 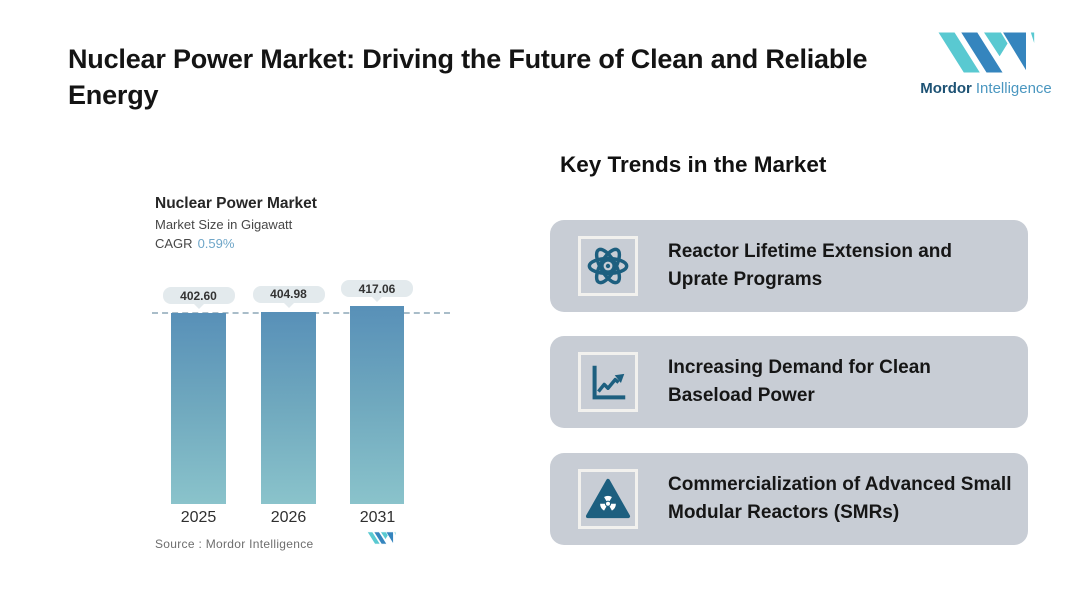 I want to click on chart-subtitle: Market Size in Gigawatt, so click(x=224, y=224).